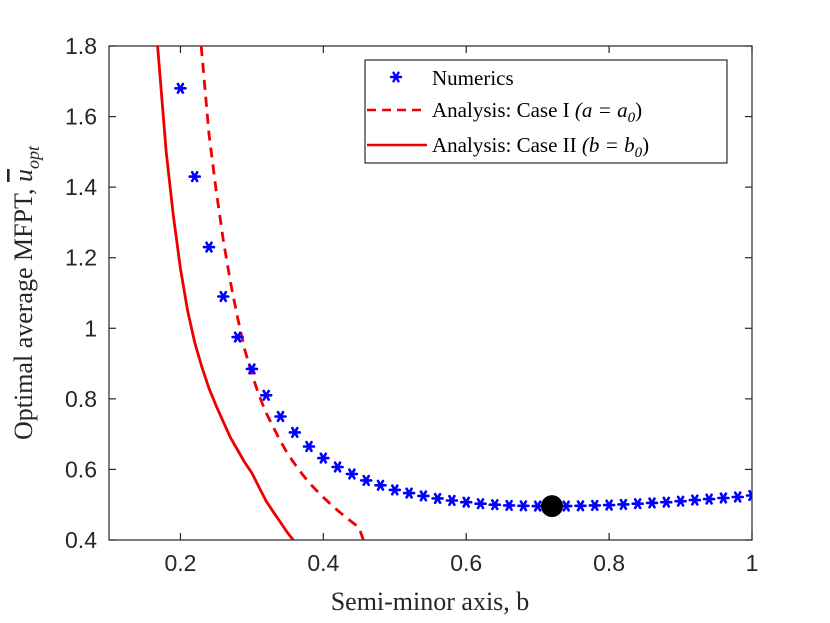  What do you see at coordinates (430, 601) in the screenshot?
I see `x-axis-label: Semi-minor axis, b` at bounding box center [430, 601].